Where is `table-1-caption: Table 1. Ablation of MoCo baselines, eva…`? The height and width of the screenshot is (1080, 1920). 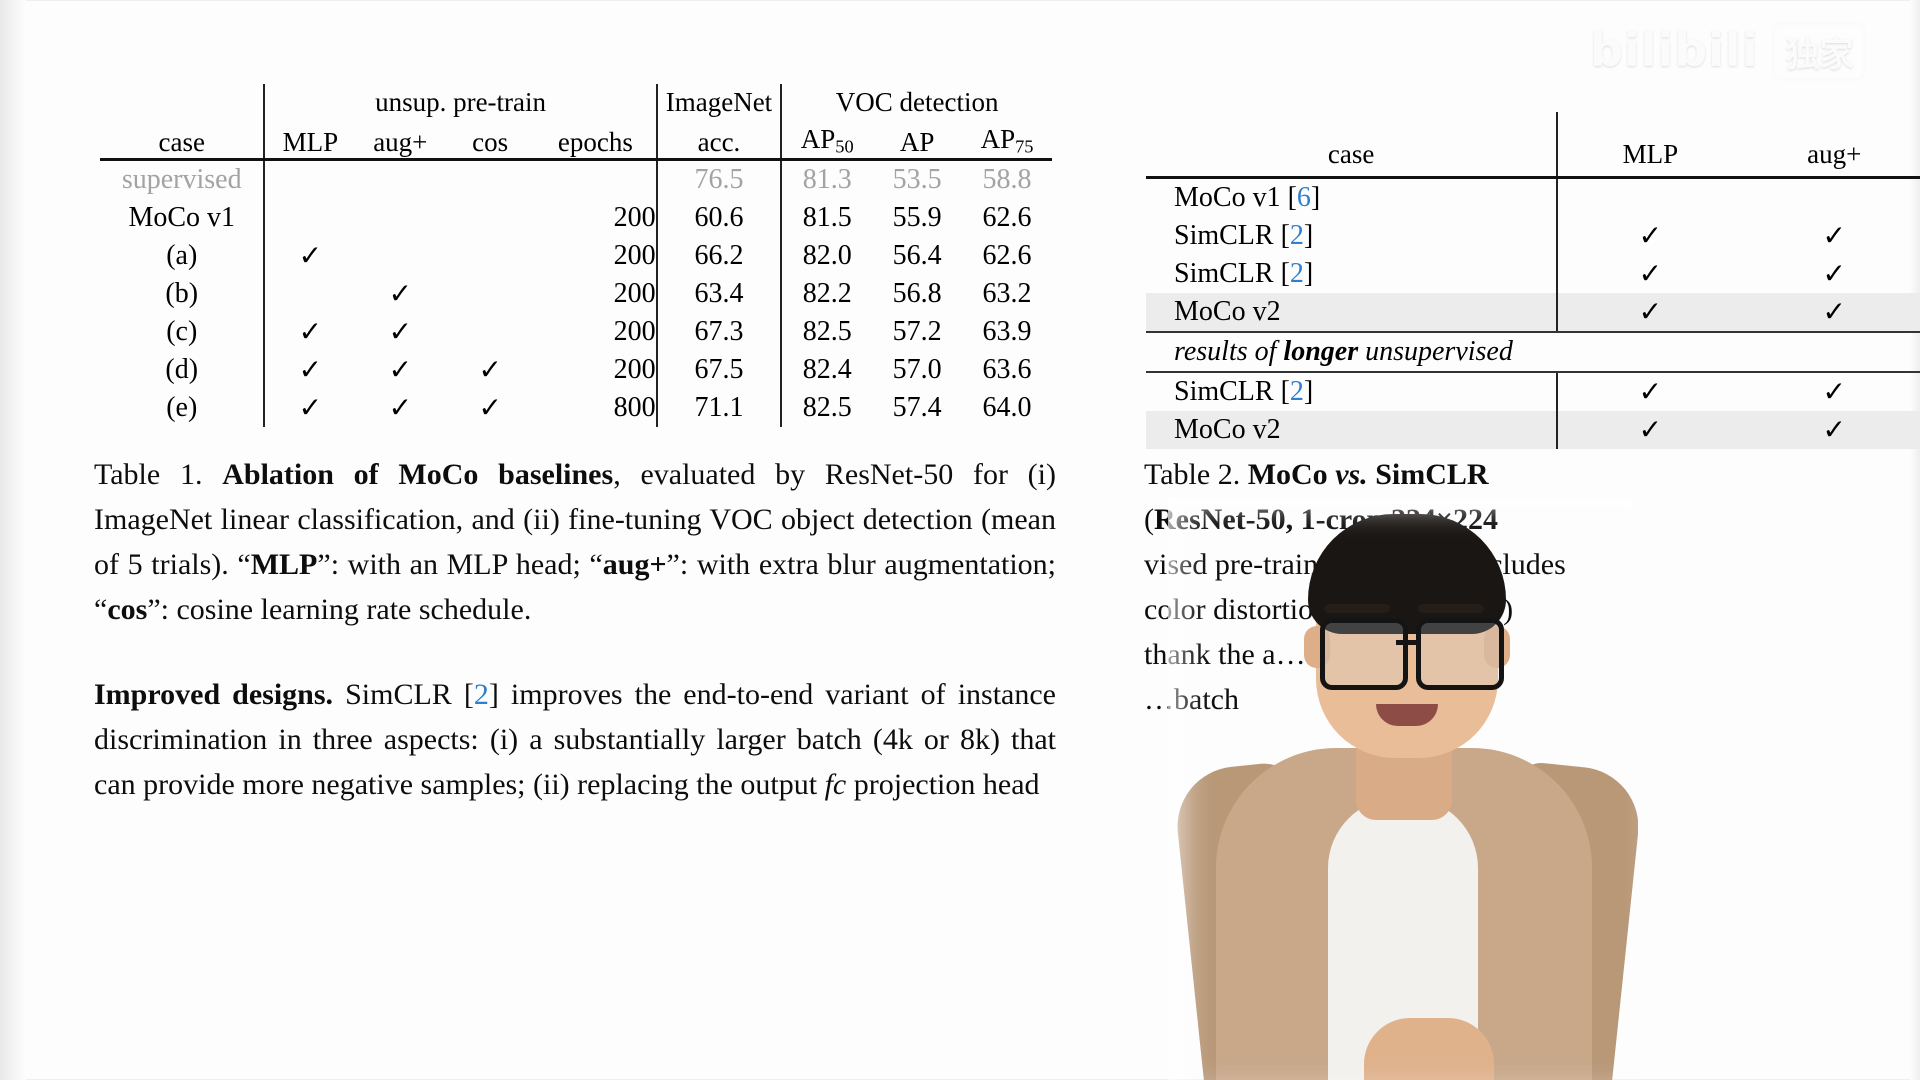 table-1-caption: Table 1. Ablation of MoCo baselines, eva… is located at coordinates (575, 542).